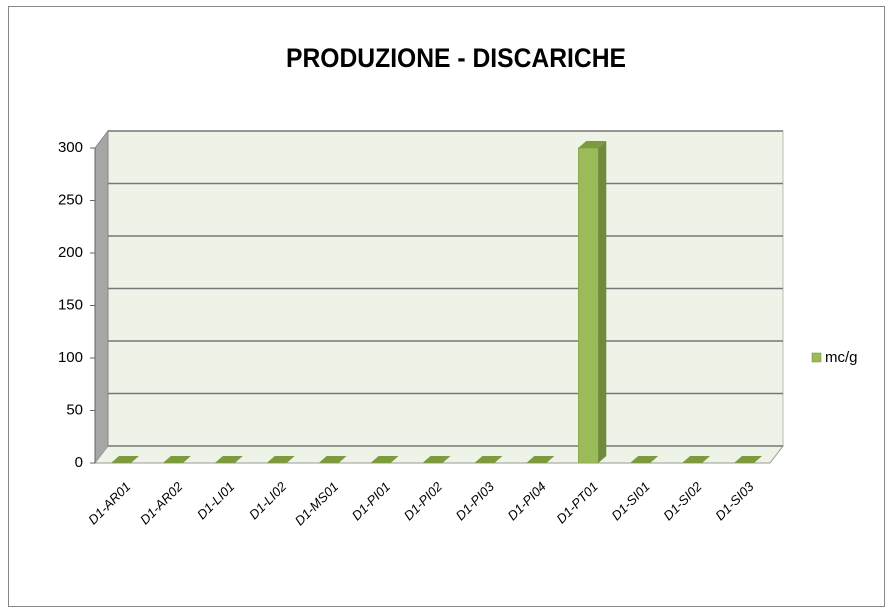  What do you see at coordinates (70, 252) in the screenshot?
I see `y-tick-label: 200` at bounding box center [70, 252].